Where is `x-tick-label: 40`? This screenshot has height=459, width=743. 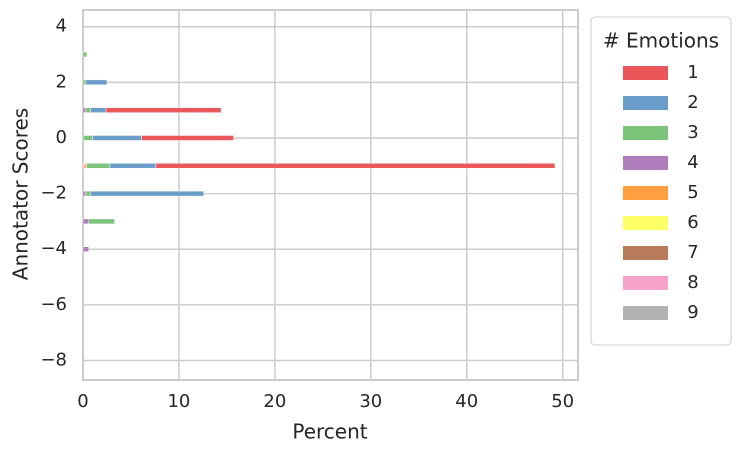 x-tick-label: 40 is located at coordinates (466, 401).